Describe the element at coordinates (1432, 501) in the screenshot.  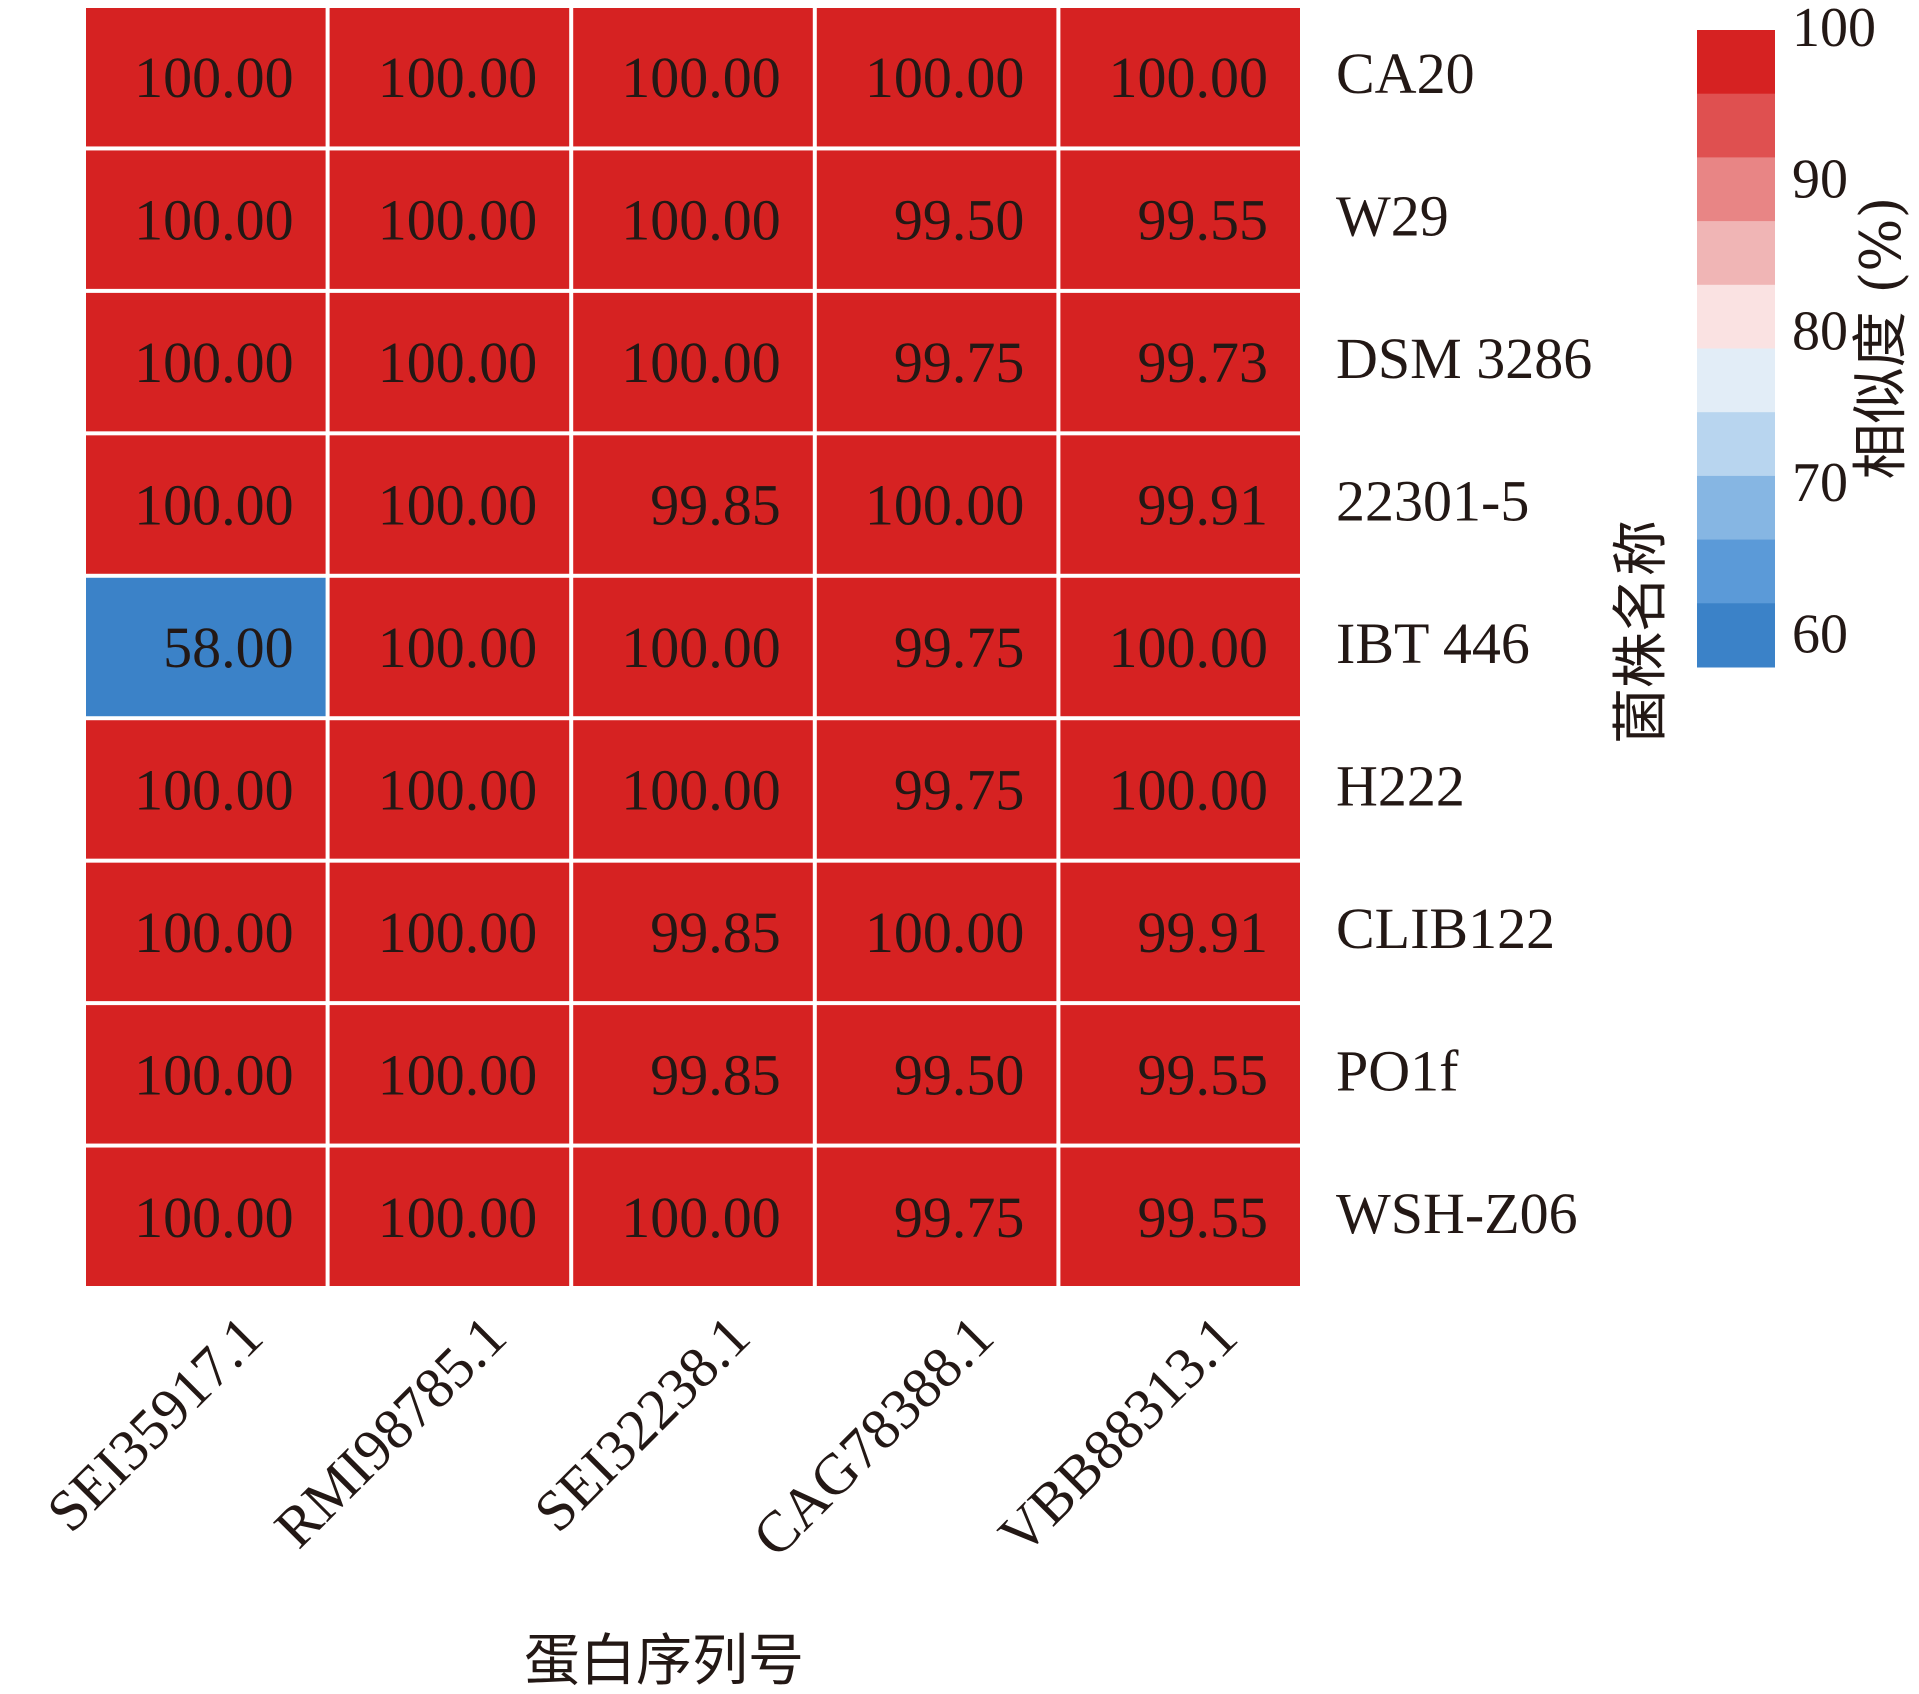
I see `row-label: 22301-5` at that location.